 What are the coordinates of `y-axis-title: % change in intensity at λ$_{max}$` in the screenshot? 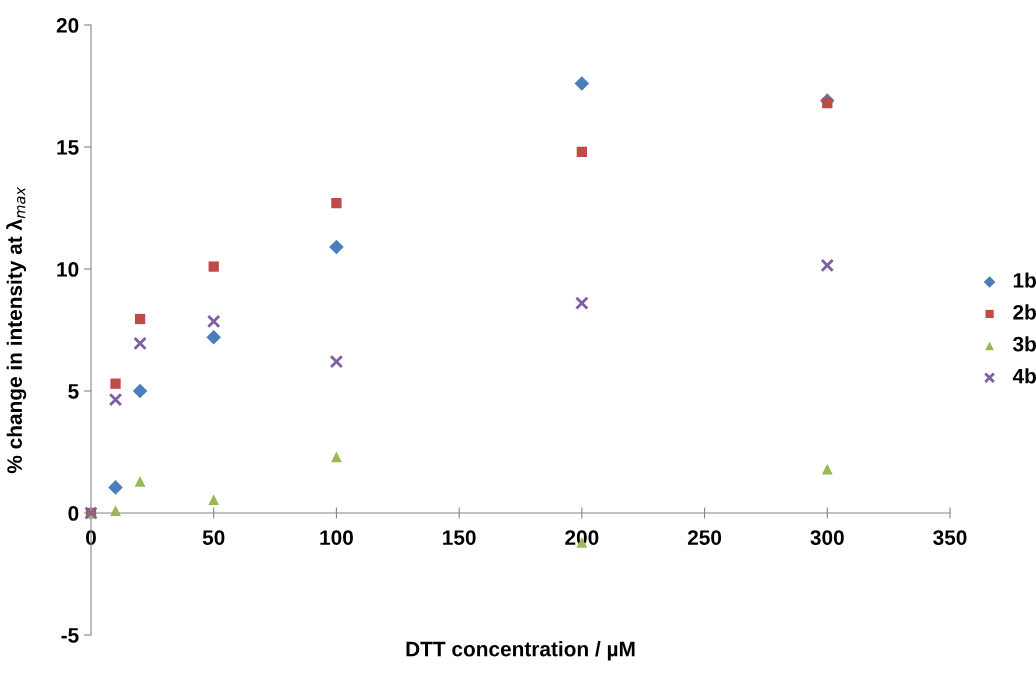 It's located at (16, 330).